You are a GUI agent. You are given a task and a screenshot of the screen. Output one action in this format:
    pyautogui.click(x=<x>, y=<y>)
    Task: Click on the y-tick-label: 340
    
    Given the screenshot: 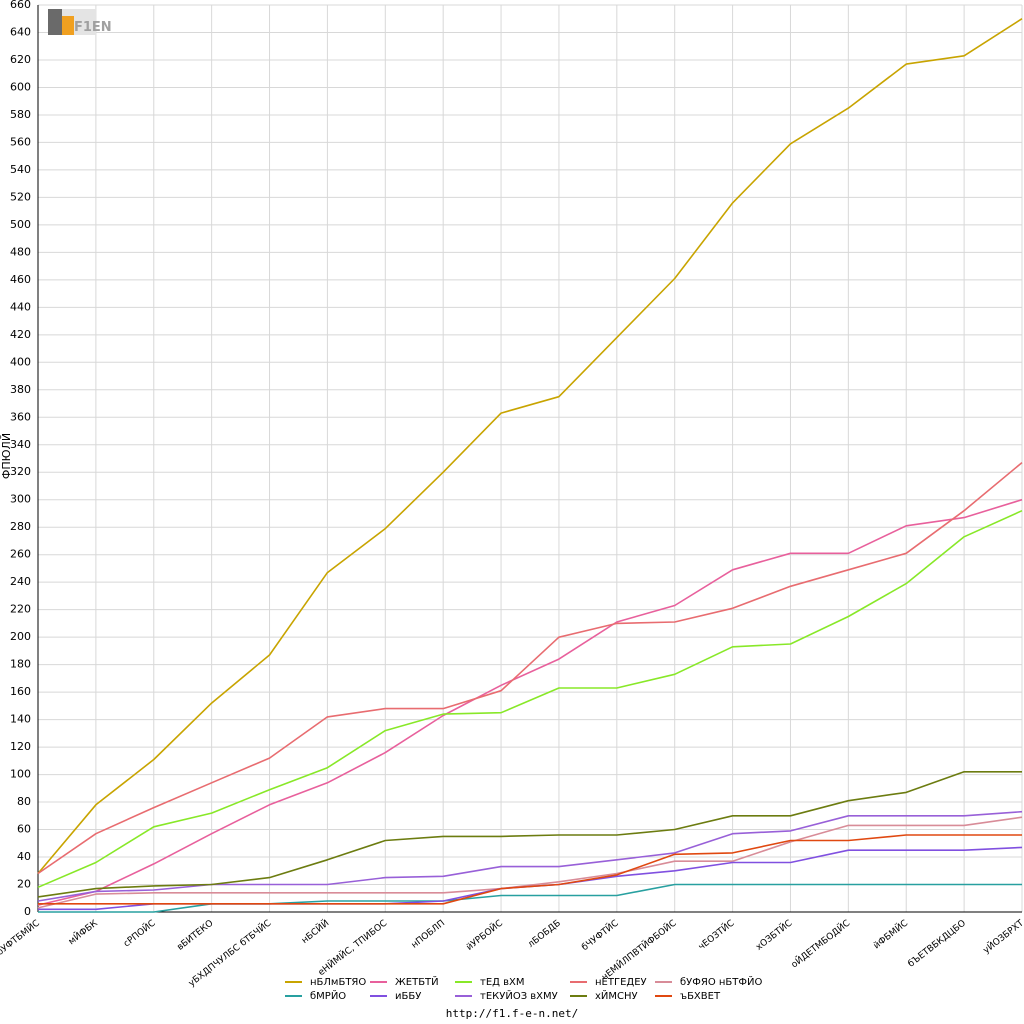 What is the action you would take?
    pyautogui.click(x=20, y=444)
    